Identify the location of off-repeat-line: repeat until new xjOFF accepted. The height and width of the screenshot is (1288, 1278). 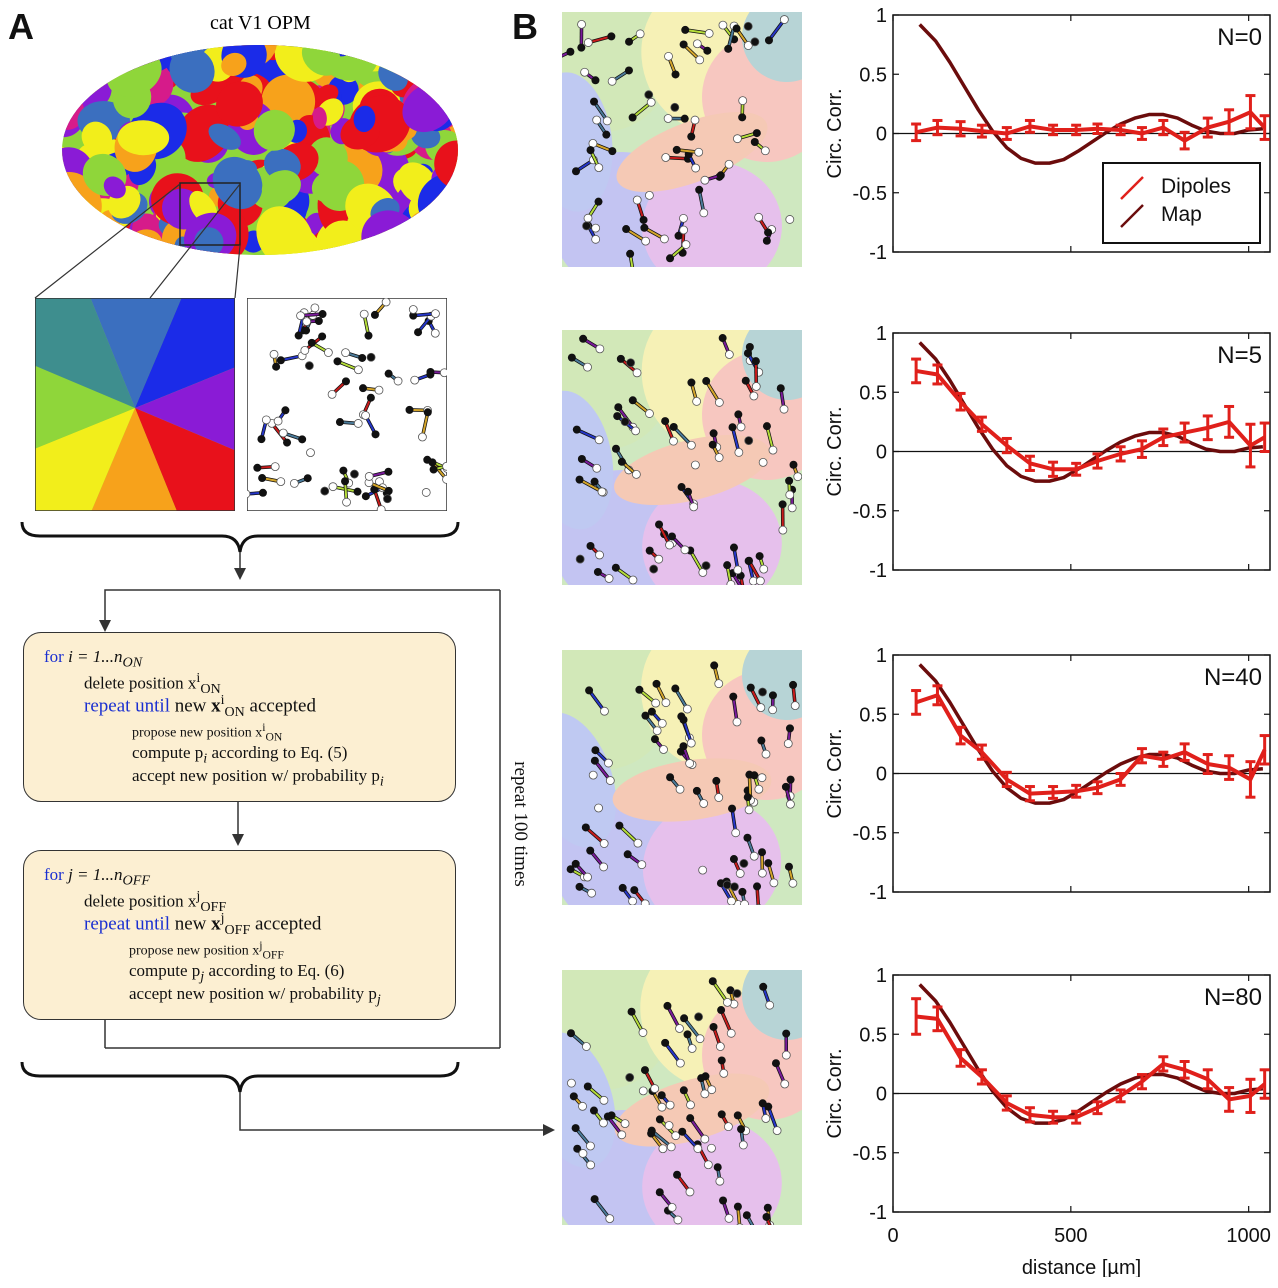
(203, 925).